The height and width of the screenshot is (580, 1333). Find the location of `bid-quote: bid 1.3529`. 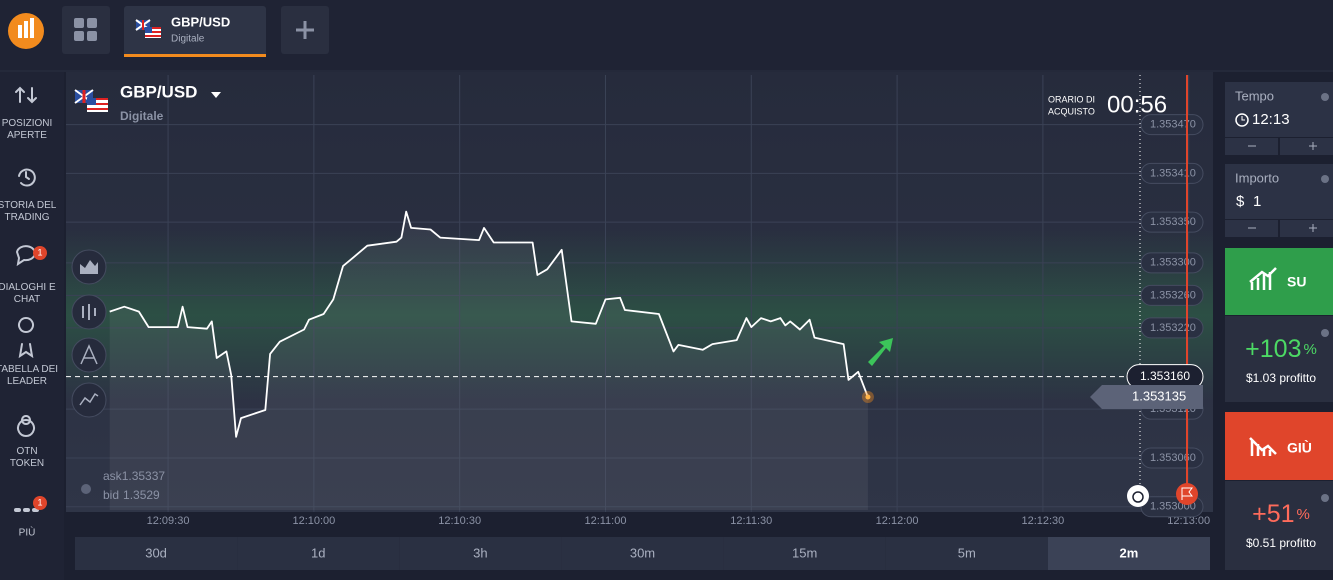

bid-quote: bid 1.3529 is located at coordinates (131, 495).